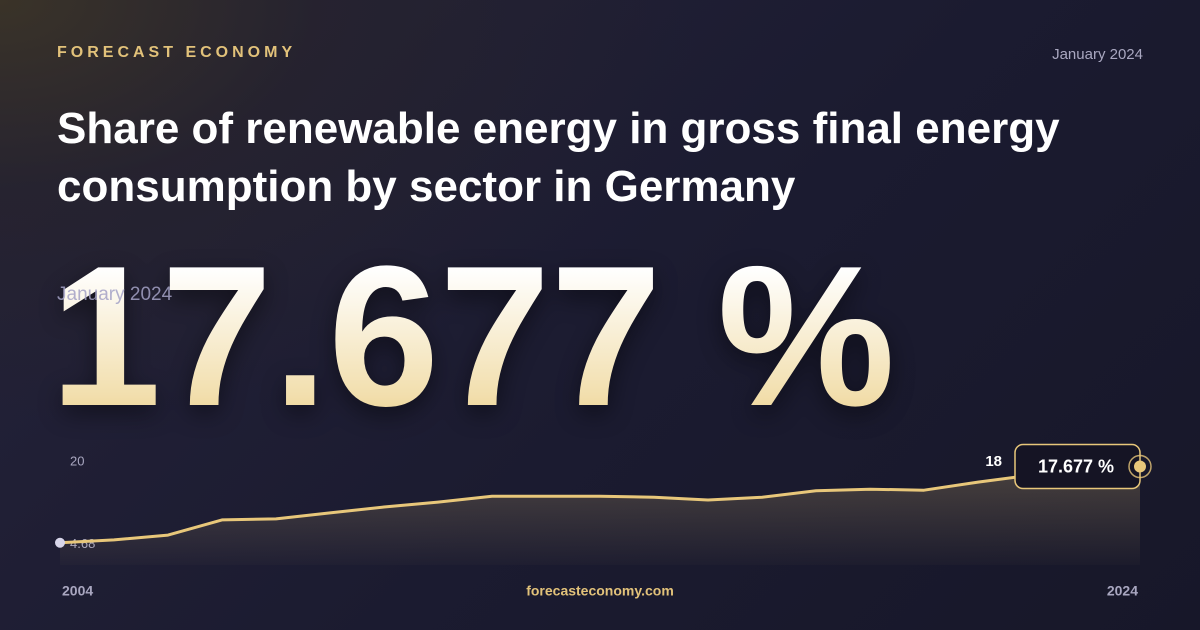 This screenshot has width=1200, height=630. What do you see at coordinates (1122, 591) in the screenshot?
I see `x-tick-label: 2024` at bounding box center [1122, 591].